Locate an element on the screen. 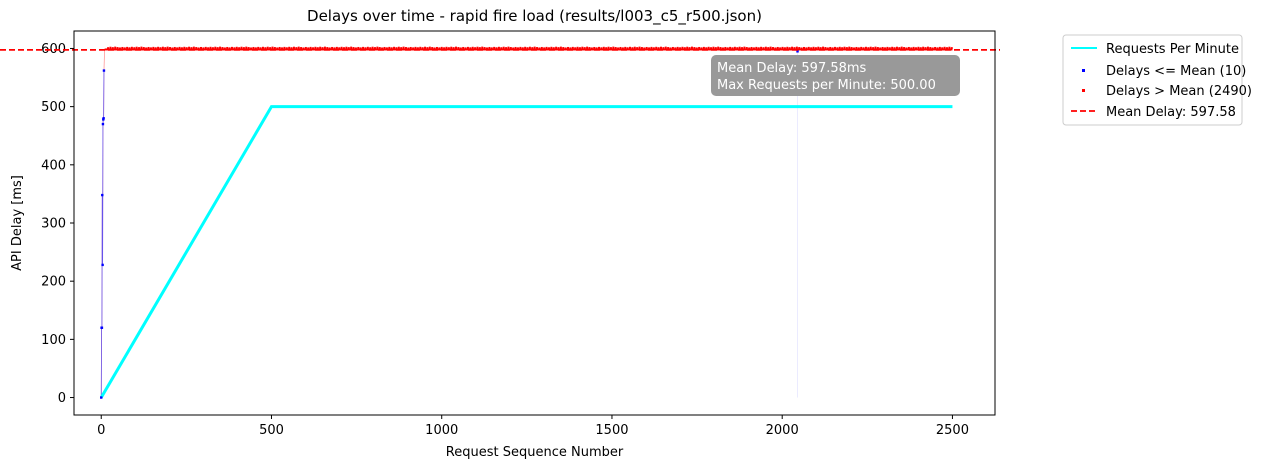 This screenshot has width=1277, height=468. x-tick-label: 2500 is located at coordinates (952, 430).